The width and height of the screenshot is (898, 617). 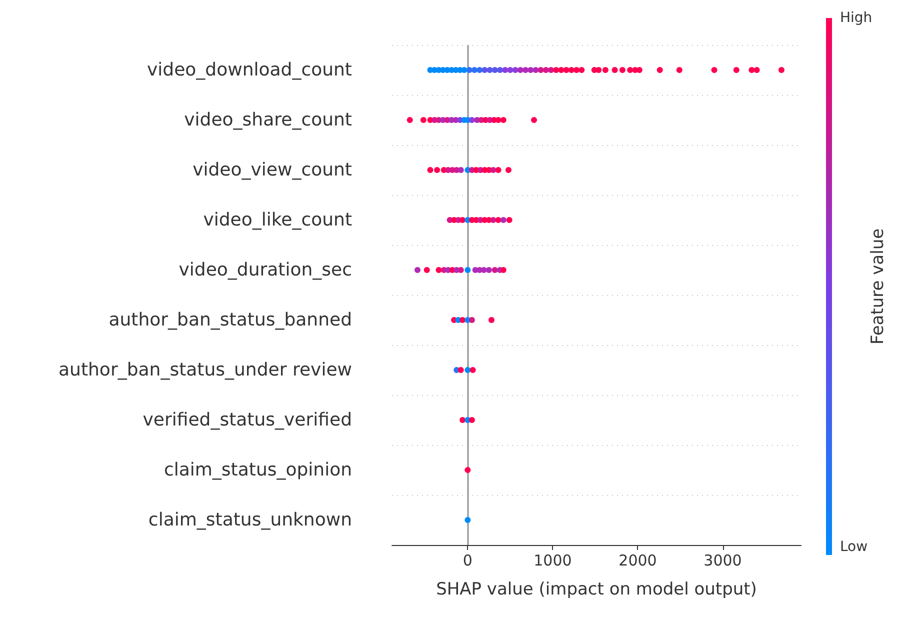 What do you see at coordinates (249, 70) in the screenshot?
I see `y-tick-label: video_download_count` at bounding box center [249, 70].